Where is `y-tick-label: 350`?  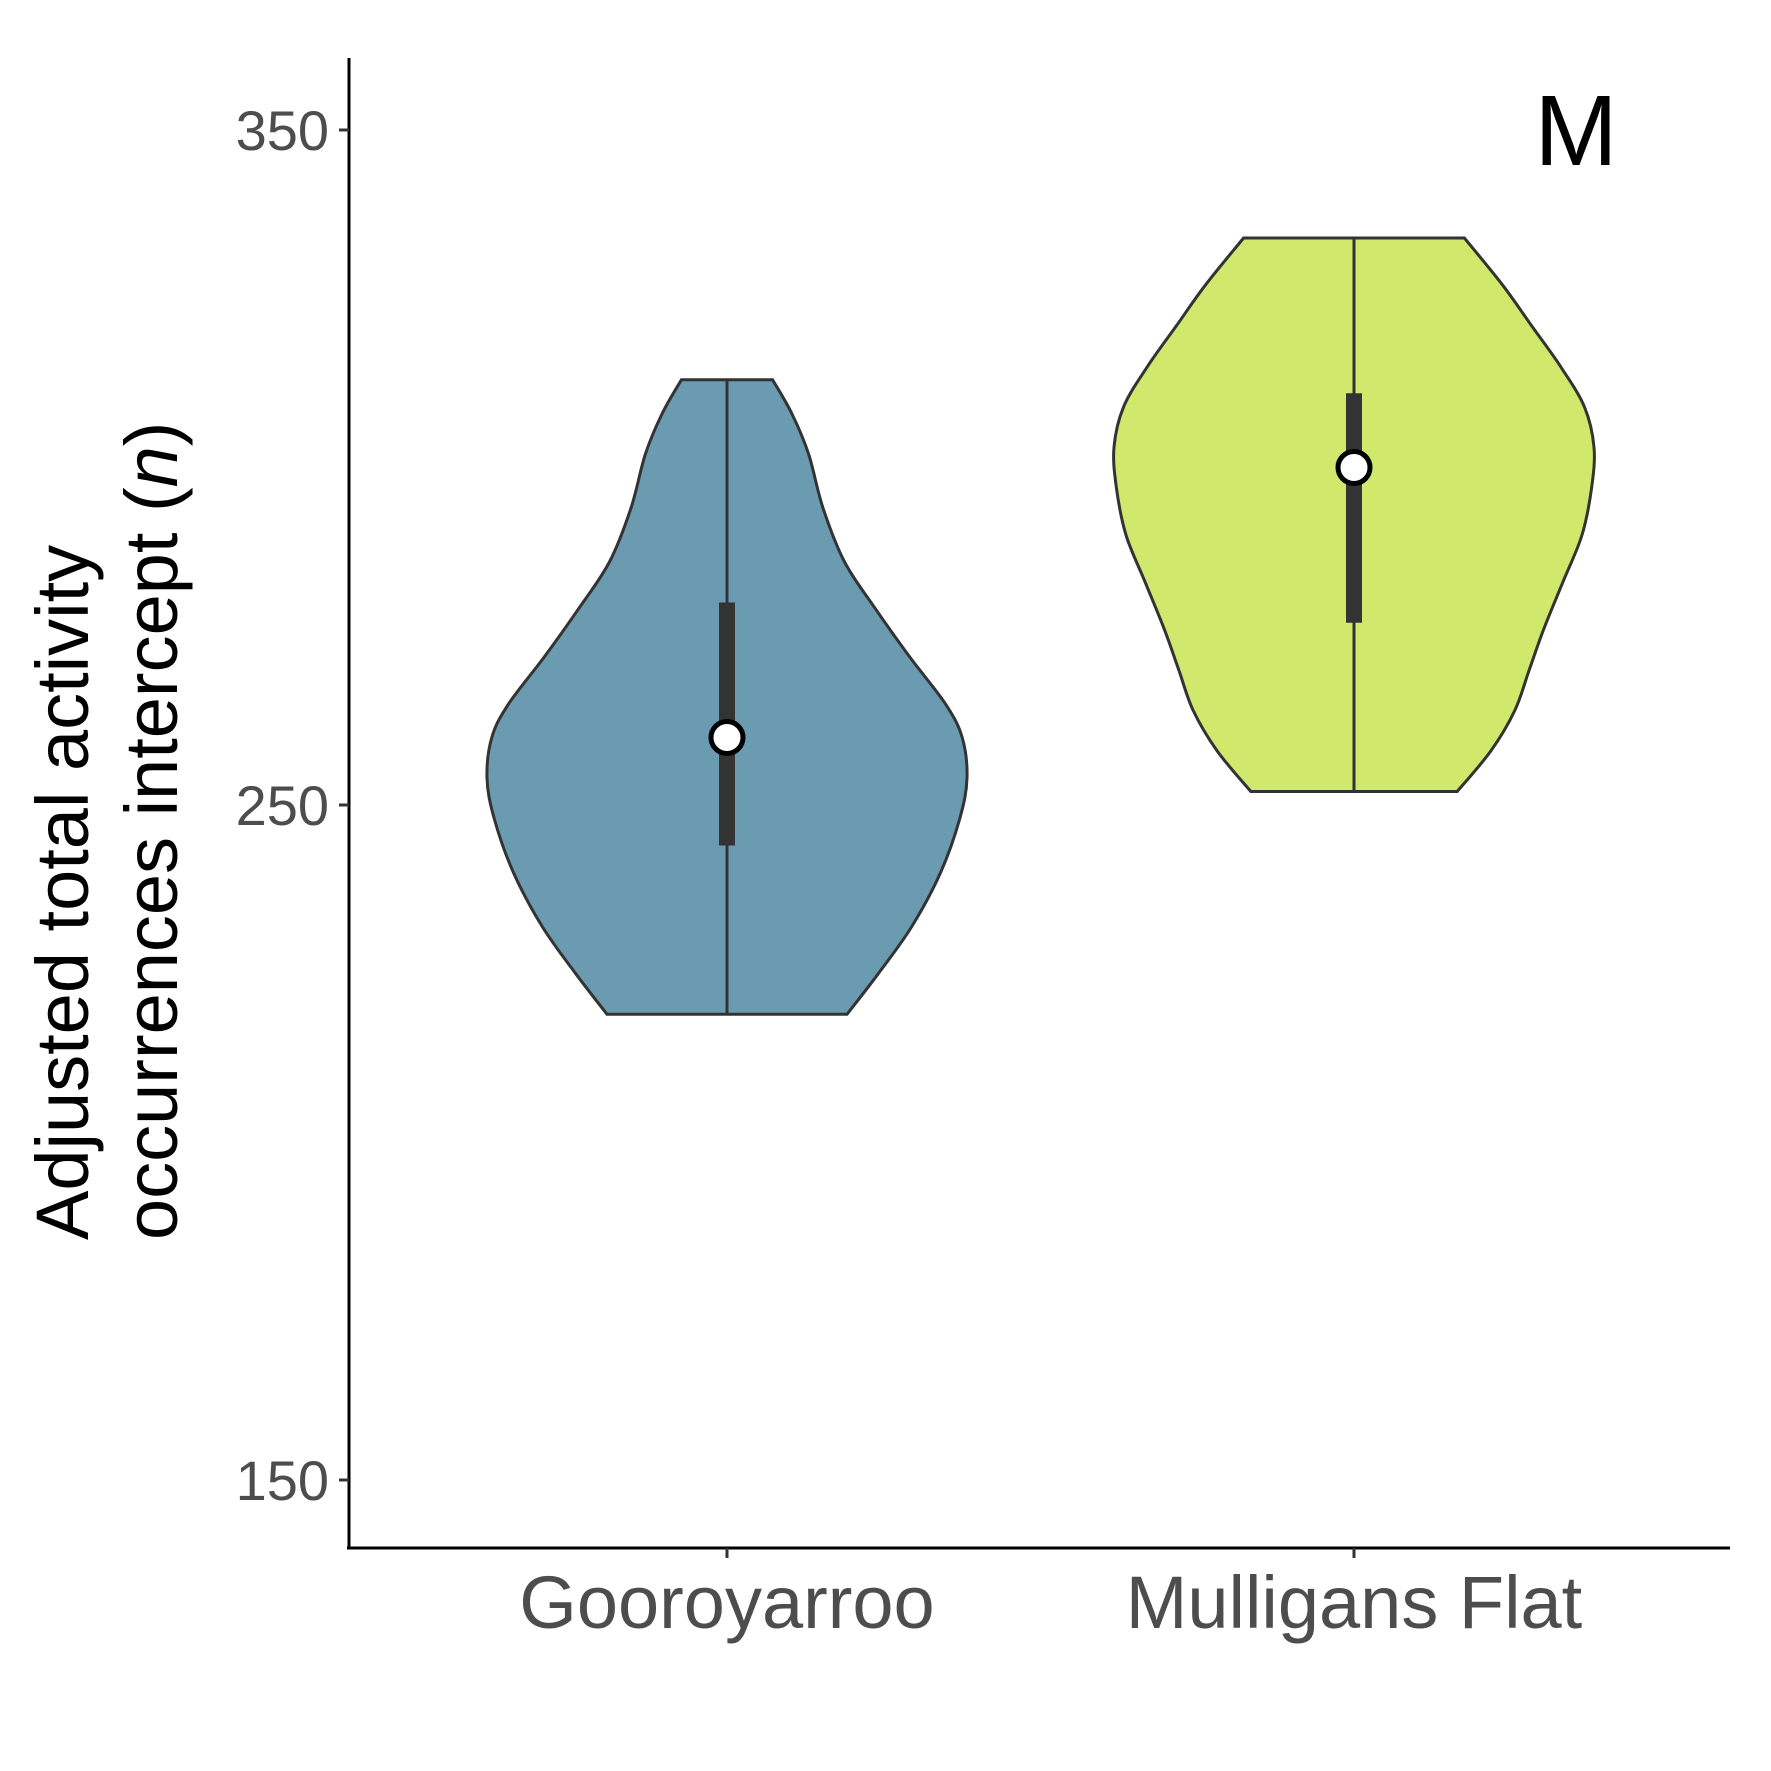 y-tick-label: 350 is located at coordinates (282, 130).